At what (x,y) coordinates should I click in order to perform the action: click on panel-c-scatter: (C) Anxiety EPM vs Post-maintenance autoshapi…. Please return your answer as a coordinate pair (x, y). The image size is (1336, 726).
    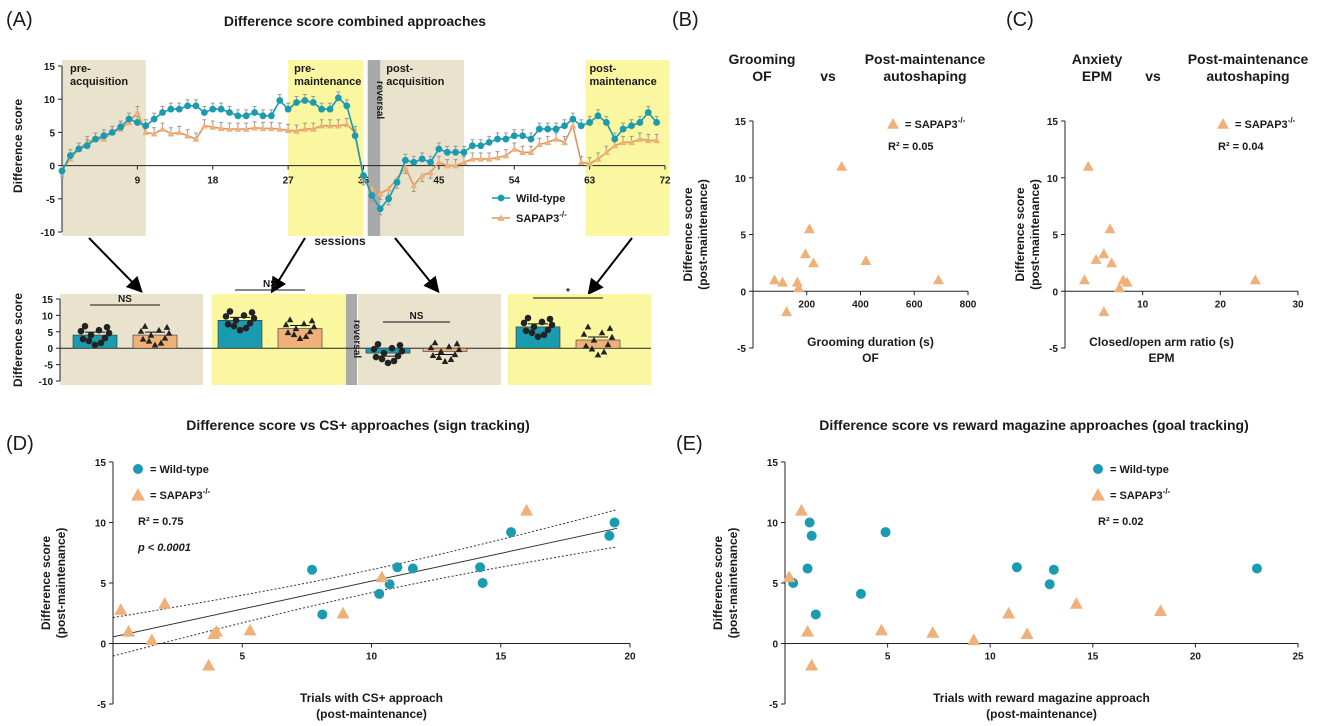
    Looking at the image, I should click on (1157, 187).